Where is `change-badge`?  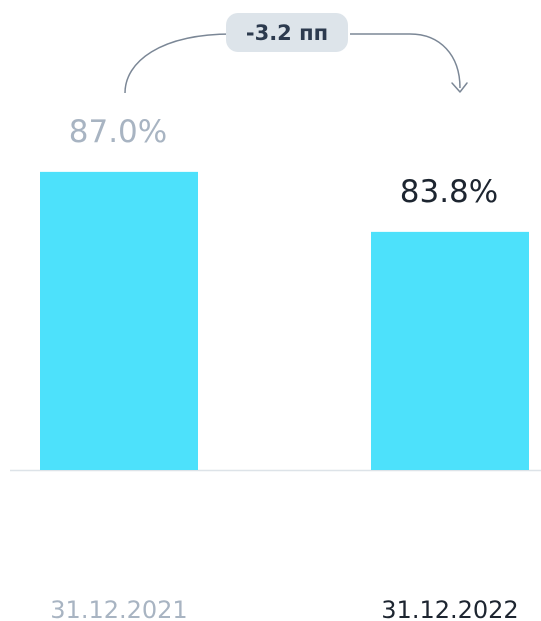
change-badge is located at coordinates (287, 32).